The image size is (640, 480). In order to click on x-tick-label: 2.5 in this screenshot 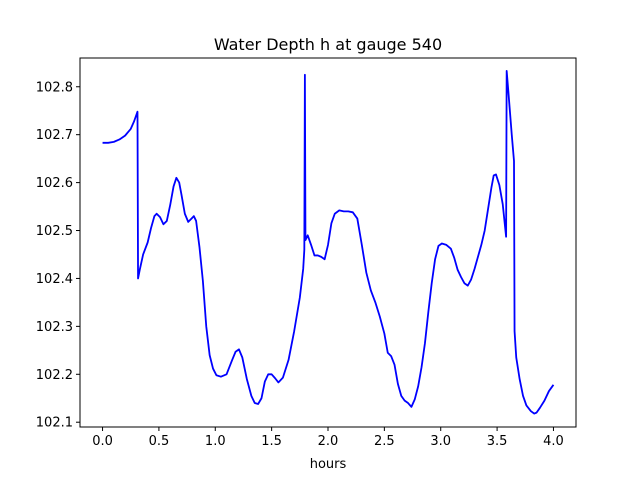, I will do `click(384, 441)`.